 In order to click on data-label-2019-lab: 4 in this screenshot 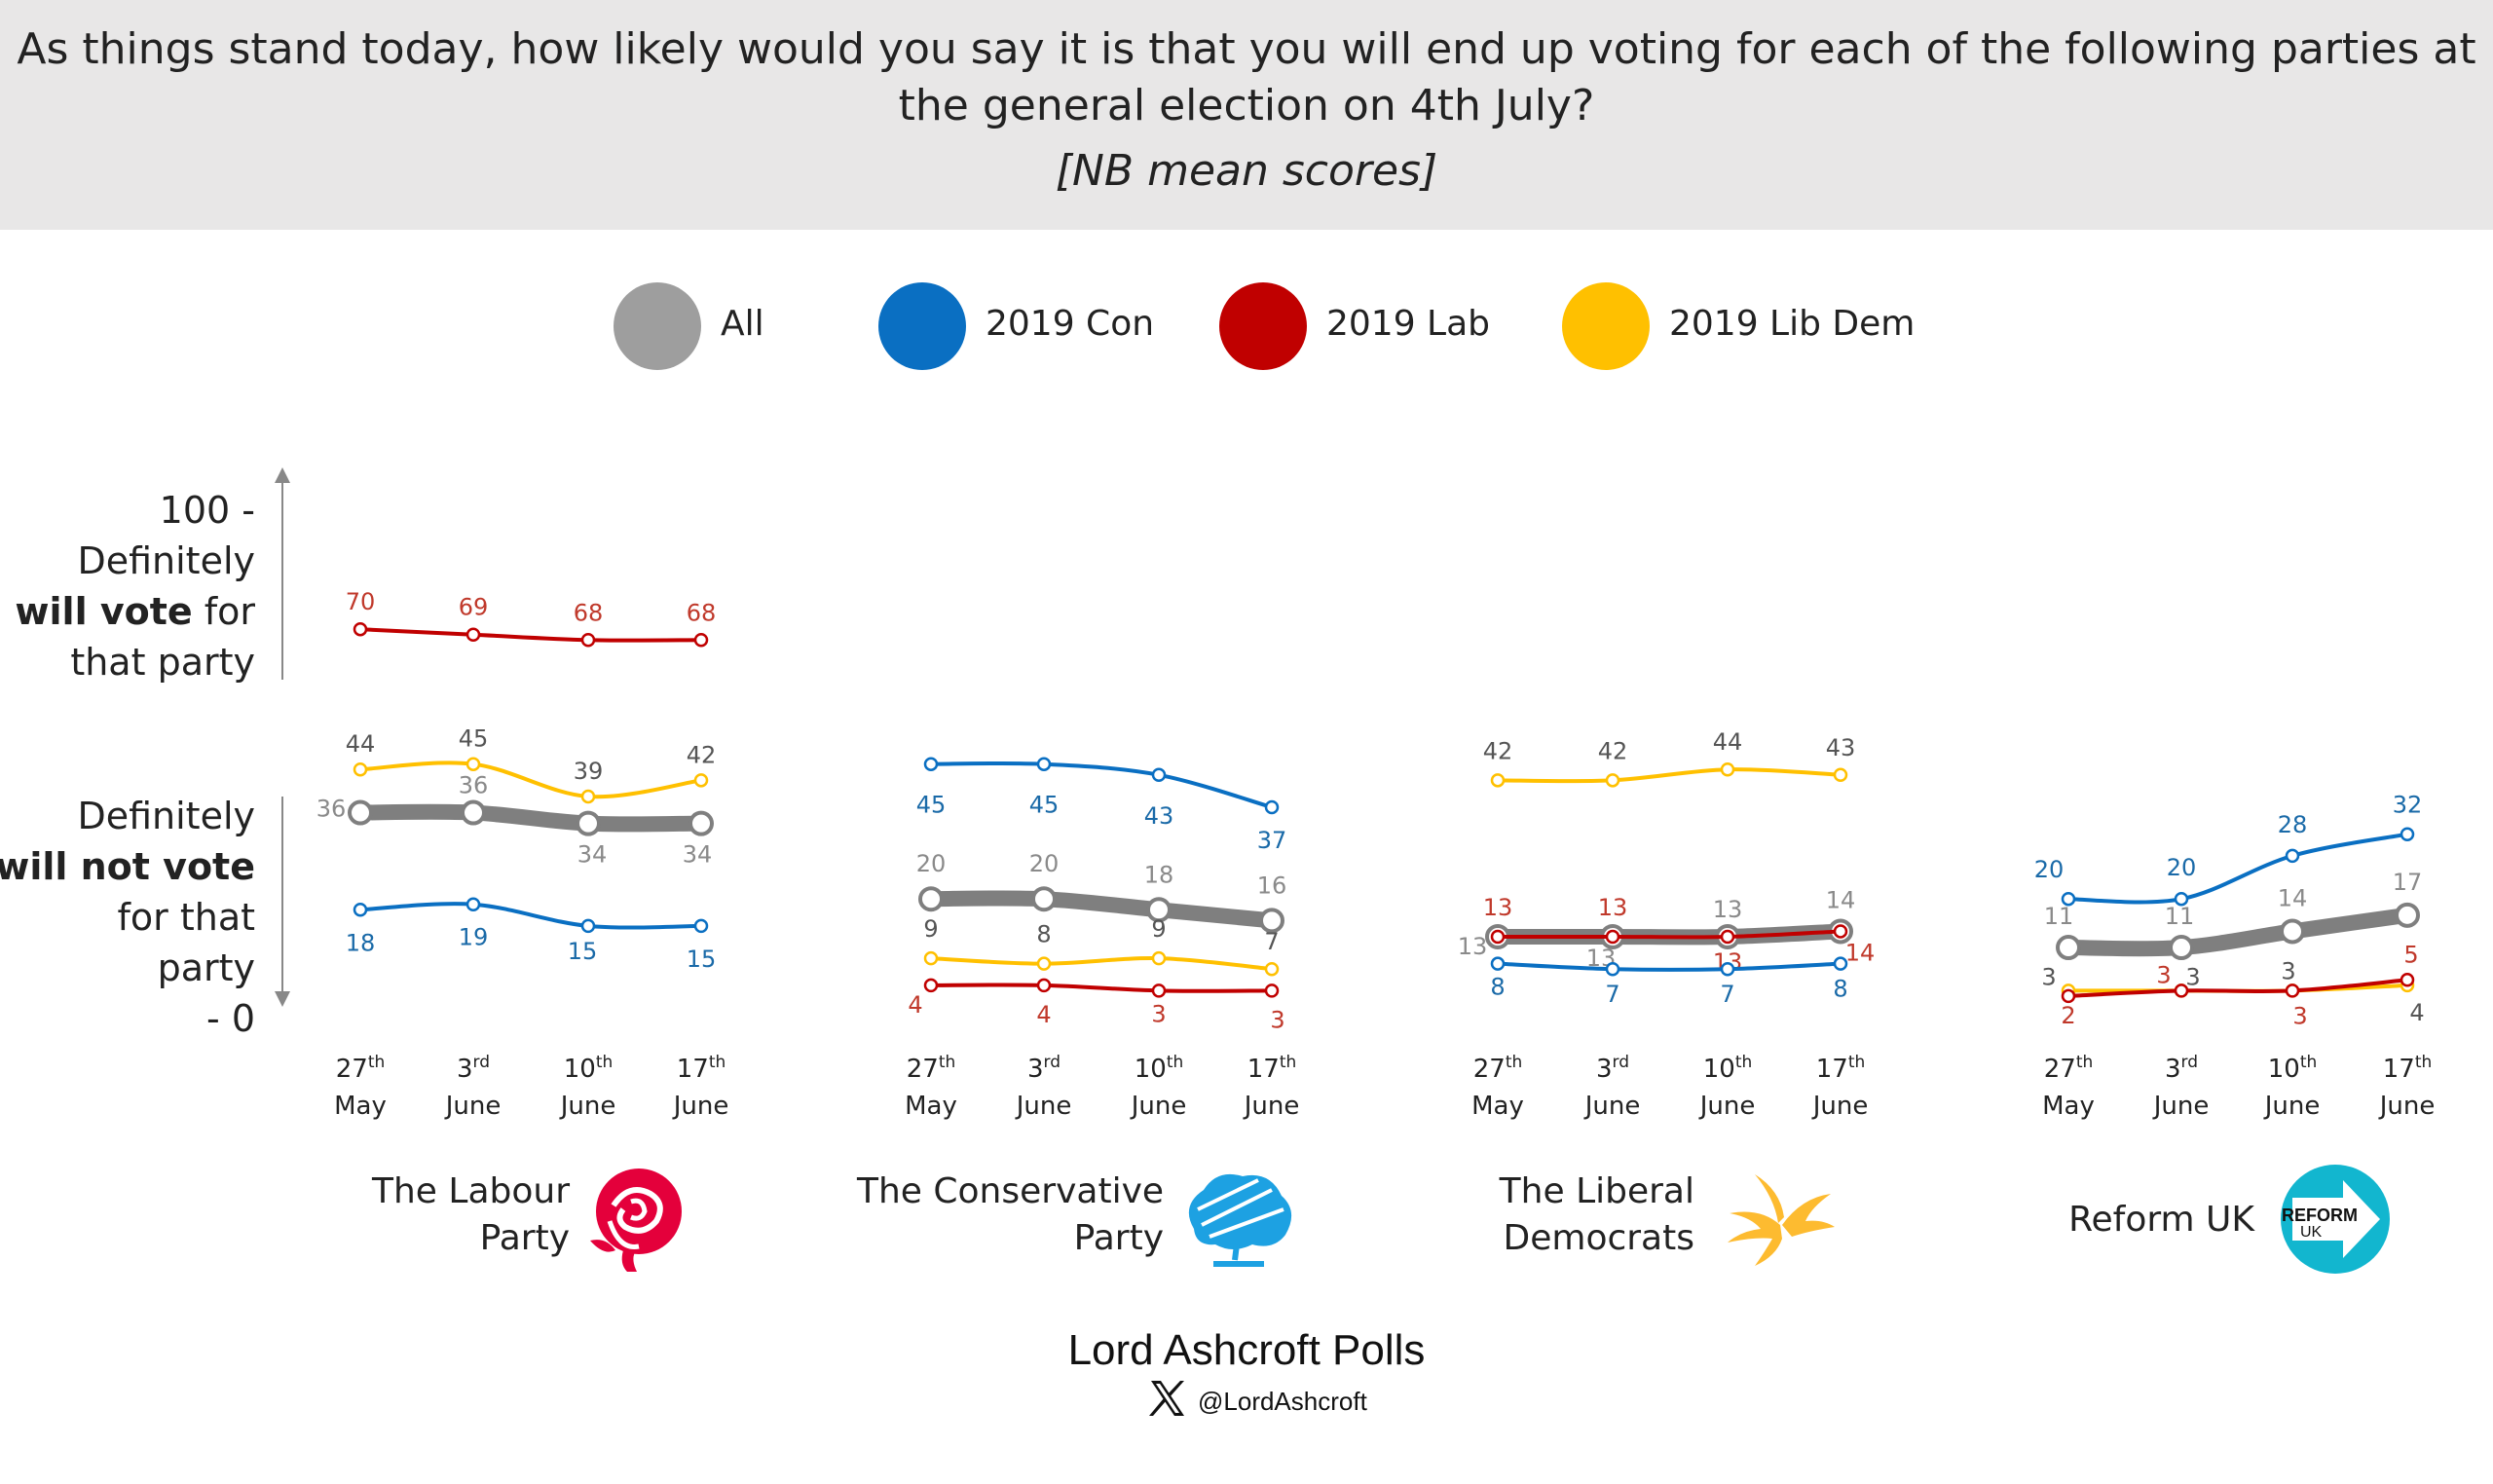, I will do `click(1044, 1014)`.